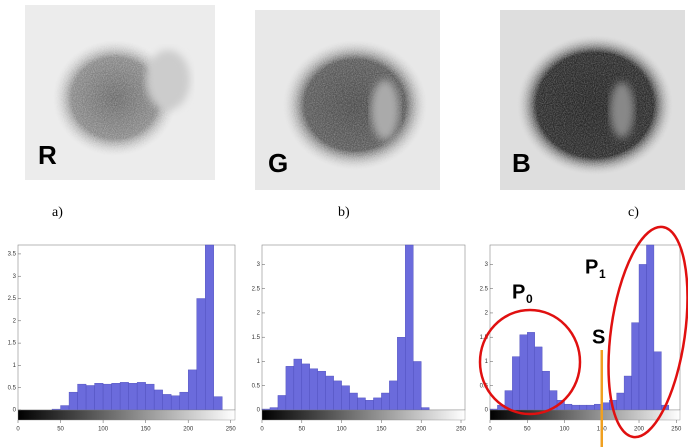 The height and width of the screenshot is (447, 688). I want to click on annotation-subscript: 0, so click(529, 299).